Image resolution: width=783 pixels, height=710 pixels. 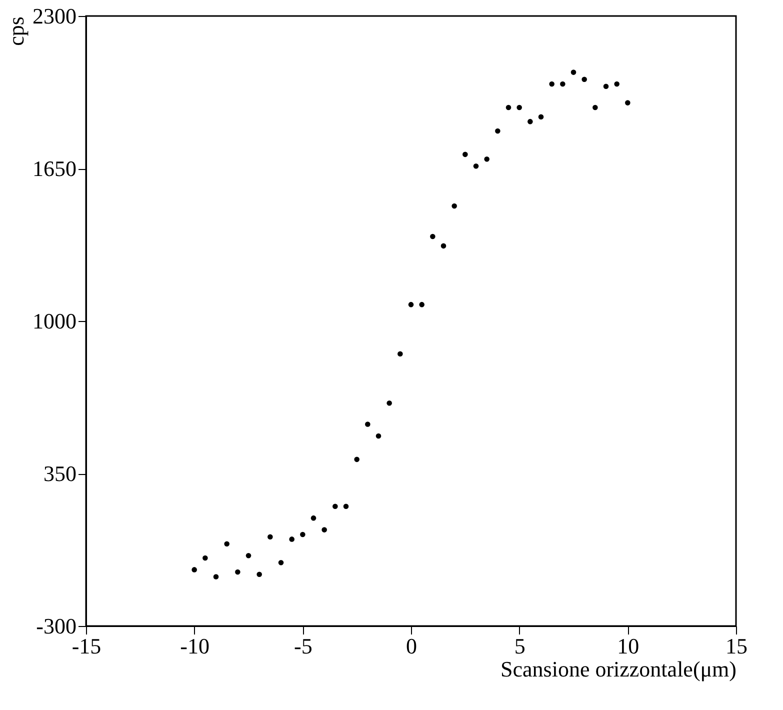 What do you see at coordinates (411, 646) in the screenshot?
I see `x-tick-label: 0` at bounding box center [411, 646].